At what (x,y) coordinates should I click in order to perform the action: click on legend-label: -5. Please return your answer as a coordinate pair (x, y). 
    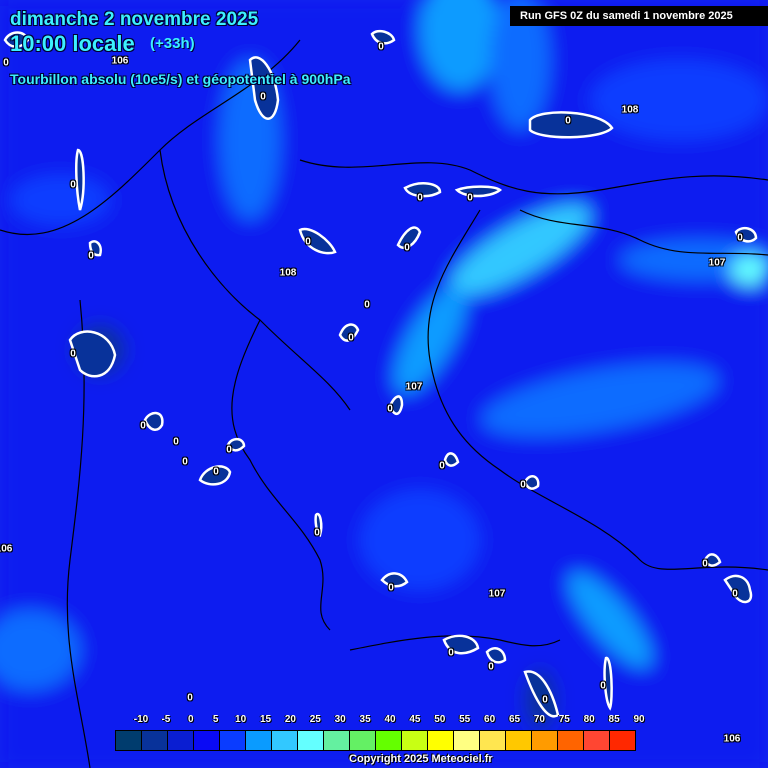
    Looking at the image, I should click on (166, 719).